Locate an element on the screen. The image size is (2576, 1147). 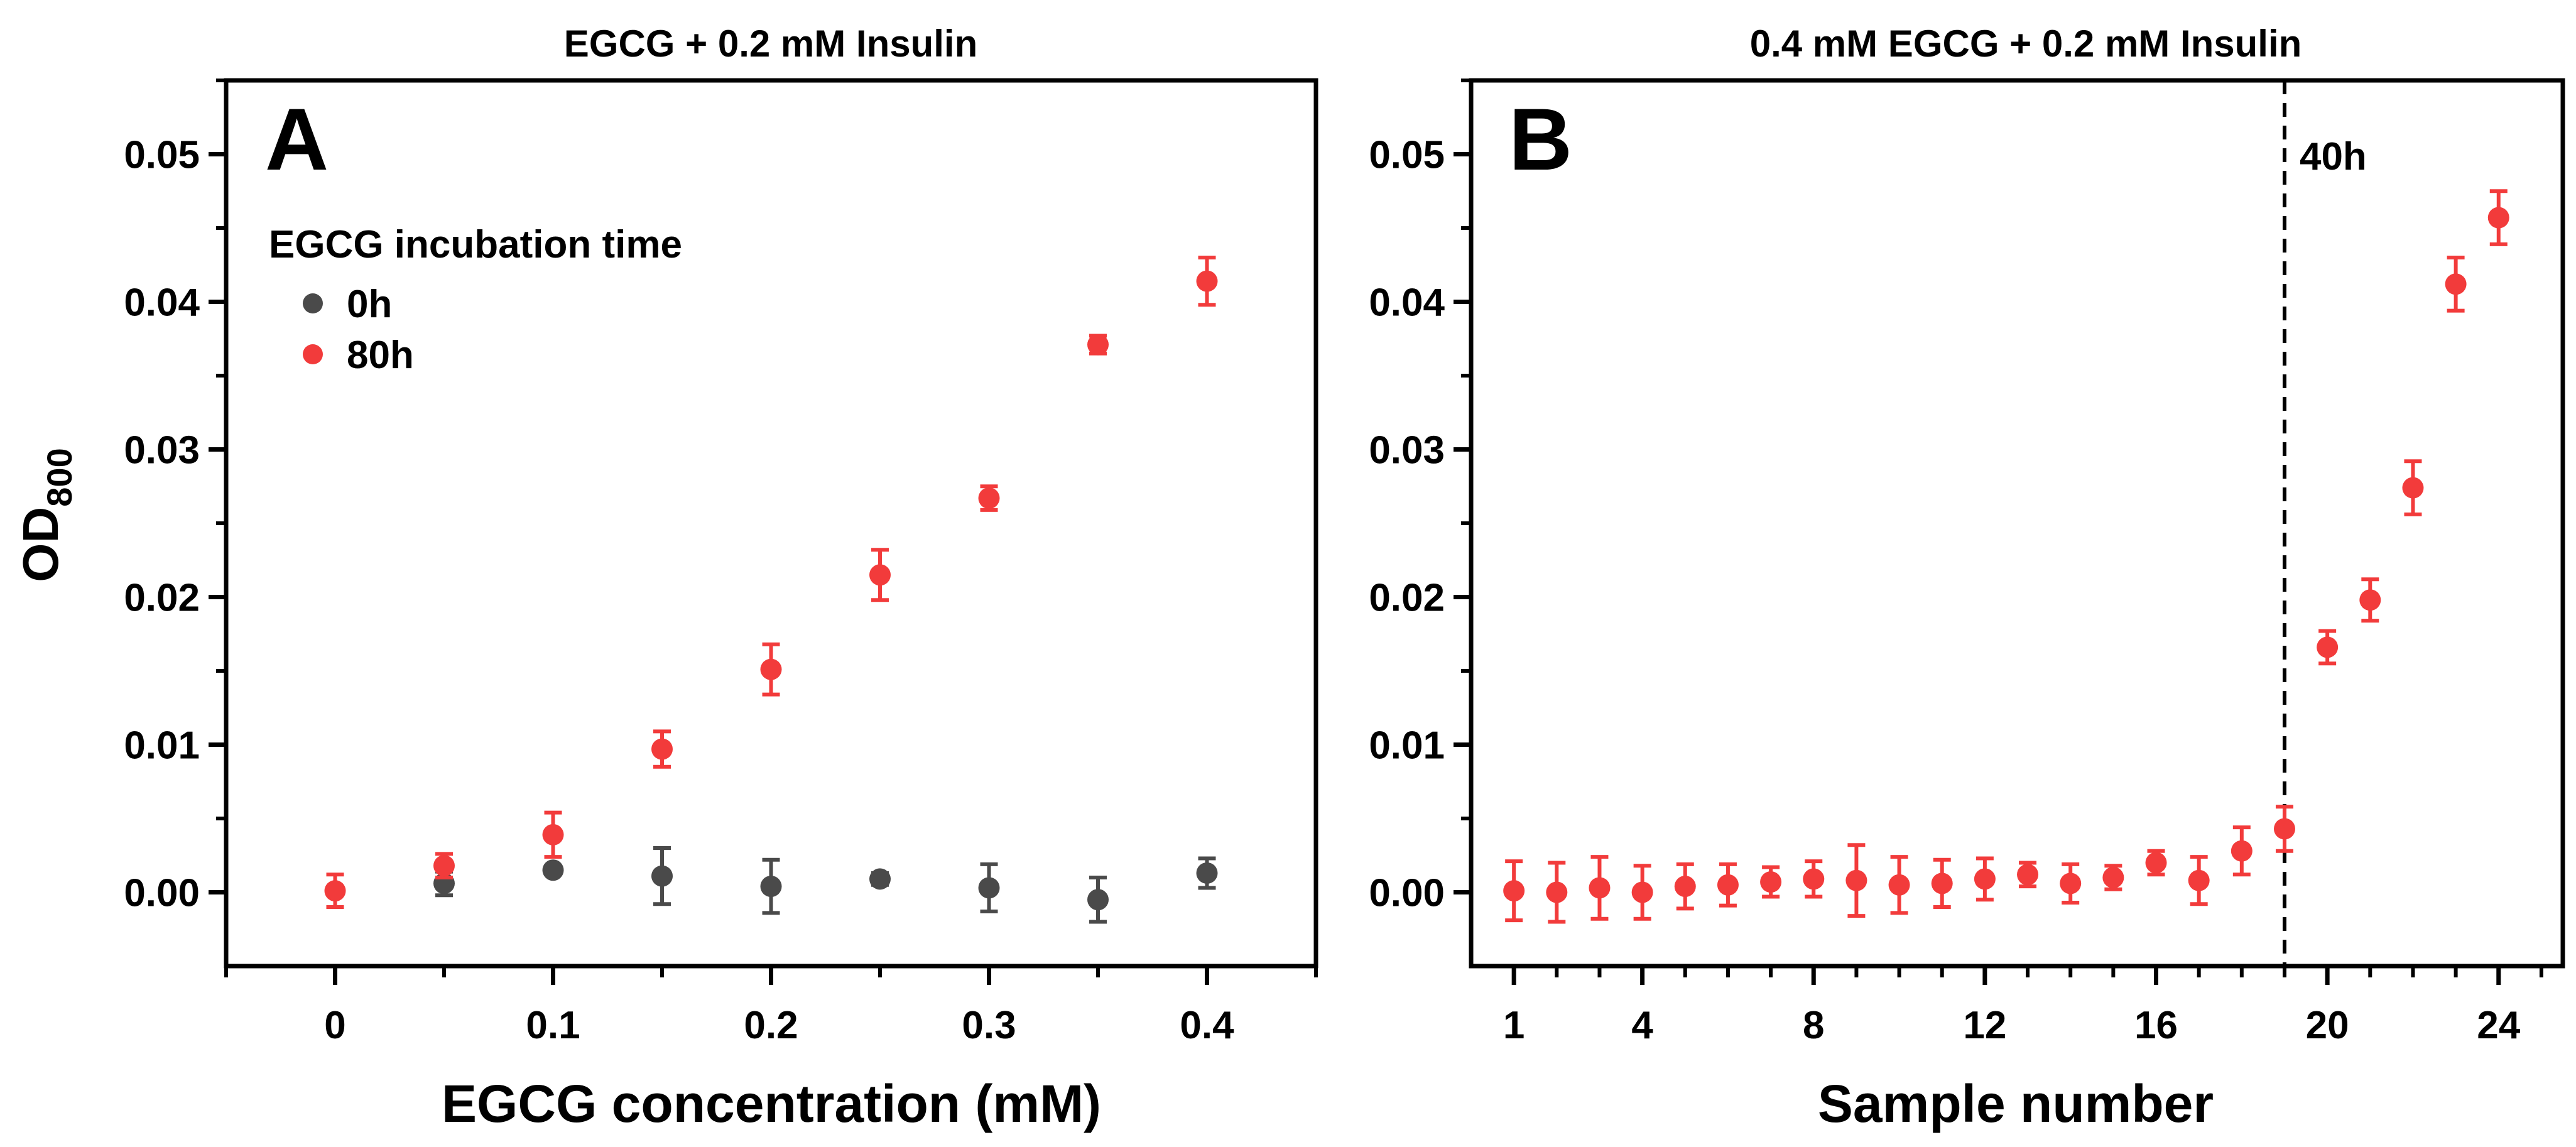
panel-b-x-tick-label: 8 is located at coordinates (1813, 1025).